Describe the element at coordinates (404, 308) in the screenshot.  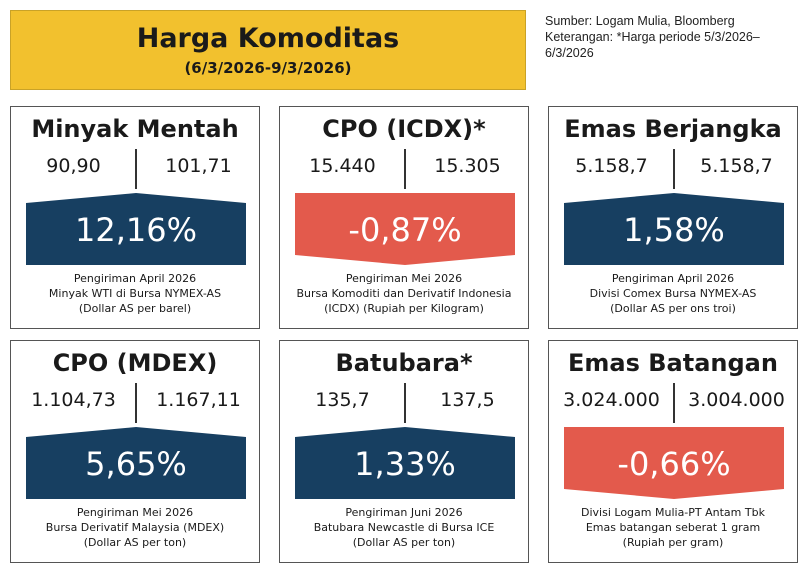
I see `note-line-3: (ICDX) (Rupiah per Kilogram)` at that location.